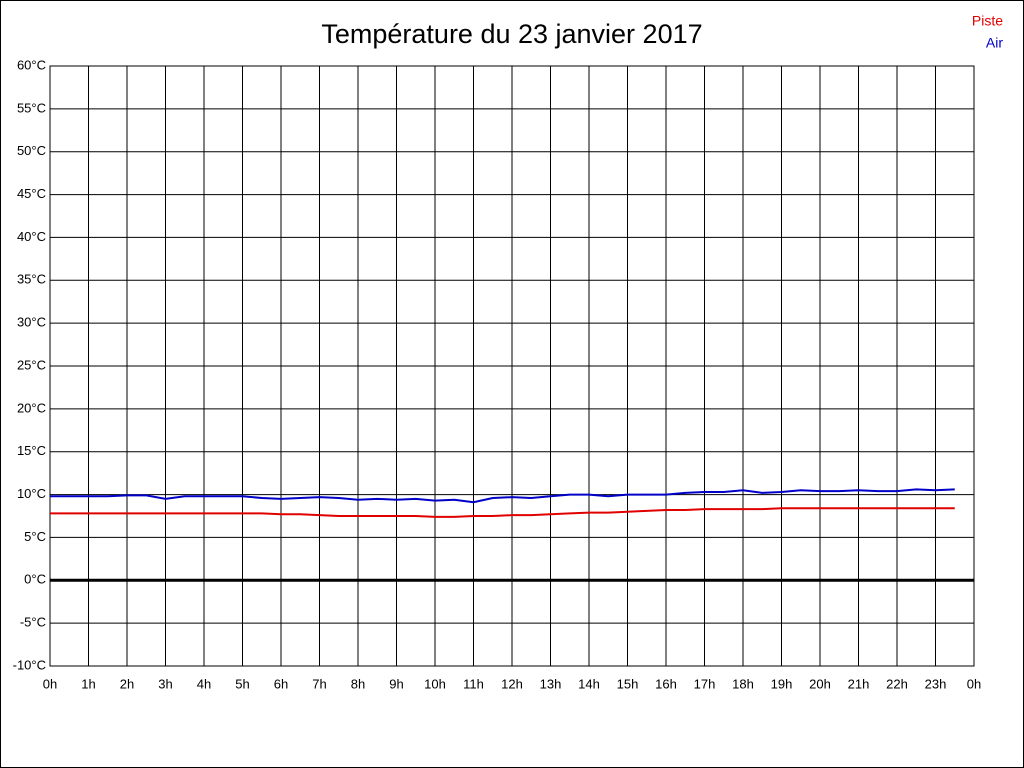 The image size is (1024, 768). What do you see at coordinates (511, 34) in the screenshot?
I see `chart-title: Température du 23 janvier 2017` at bounding box center [511, 34].